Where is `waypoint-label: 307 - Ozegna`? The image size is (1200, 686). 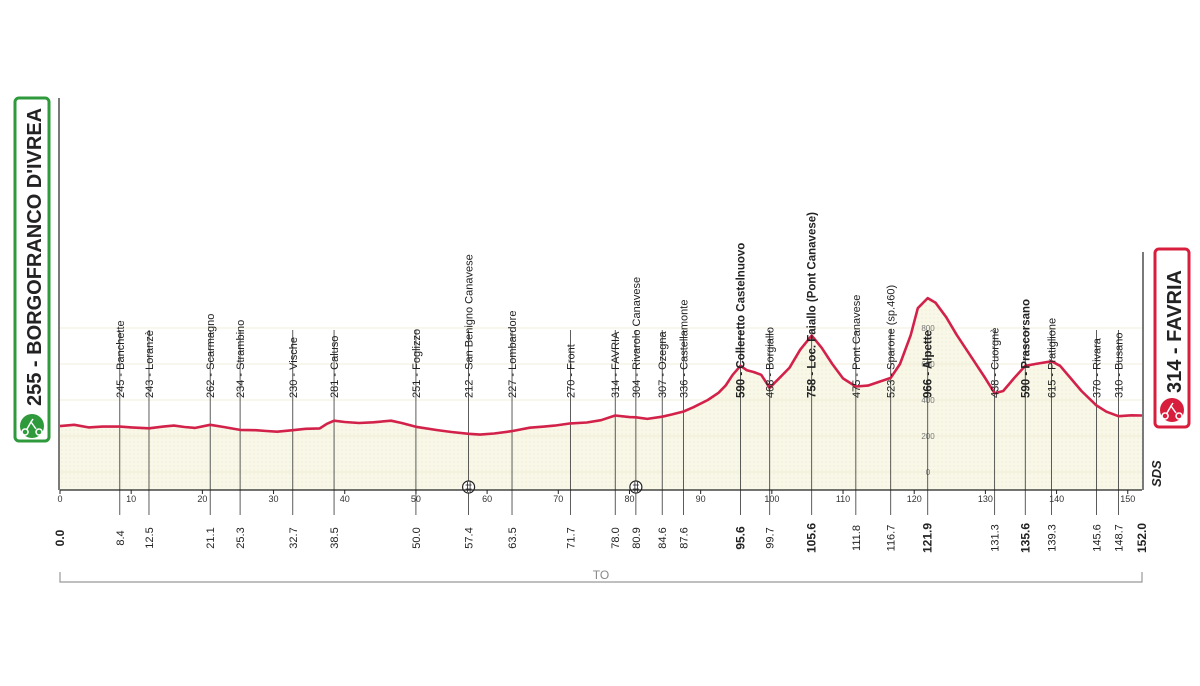
waypoint-label: 307 - Ozegna is located at coordinates (663, 364).